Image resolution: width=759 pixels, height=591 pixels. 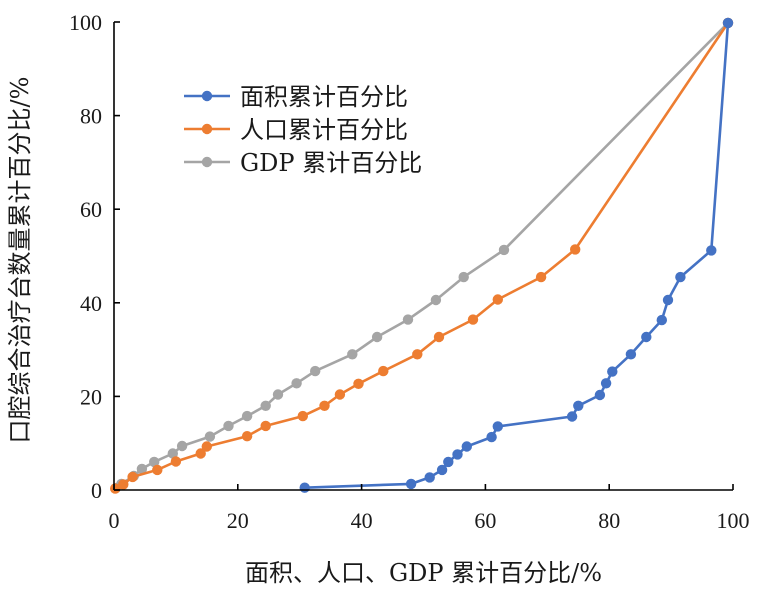 What do you see at coordinates (91, 303) in the screenshot?
I see `y-tick-label: 40` at bounding box center [91, 303].